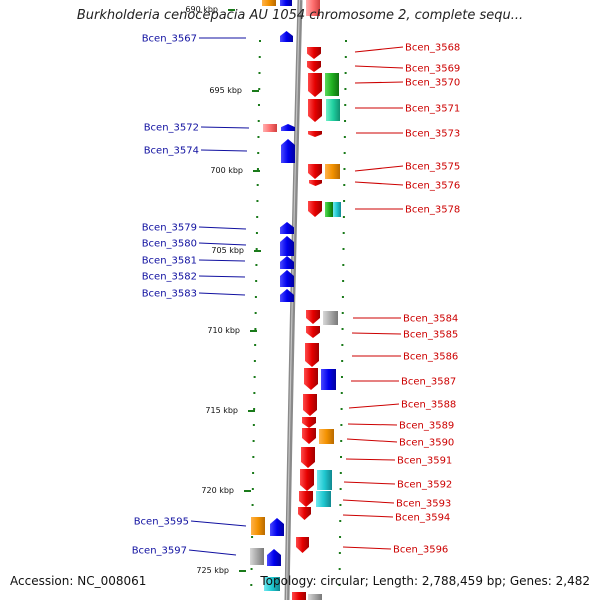 The width and height of the screenshot is (600, 600). I want to click on gene-label-right: Bcen_3573, so click(432, 134).